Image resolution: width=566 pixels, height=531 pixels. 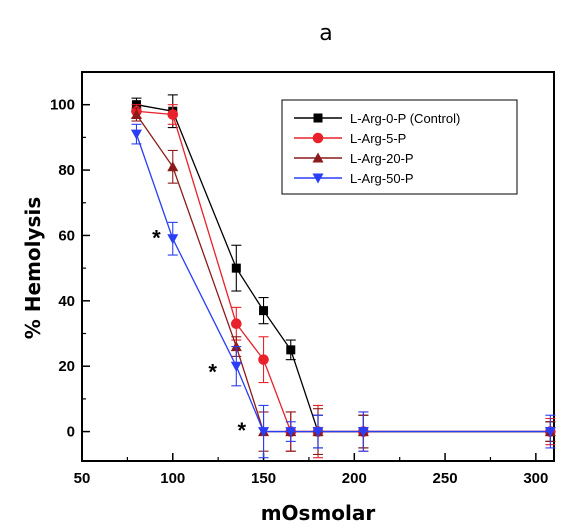 What do you see at coordinates (62, 105) in the screenshot?
I see `y-tick-label: 100` at bounding box center [62, 105].